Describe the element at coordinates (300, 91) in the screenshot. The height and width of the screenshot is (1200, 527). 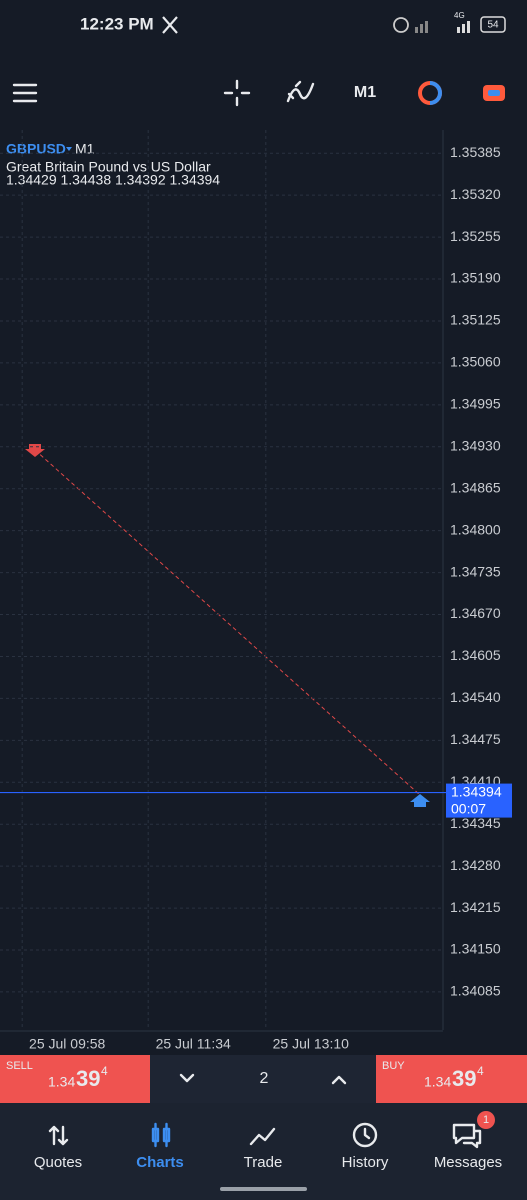
I see `indicators-button` at that location.